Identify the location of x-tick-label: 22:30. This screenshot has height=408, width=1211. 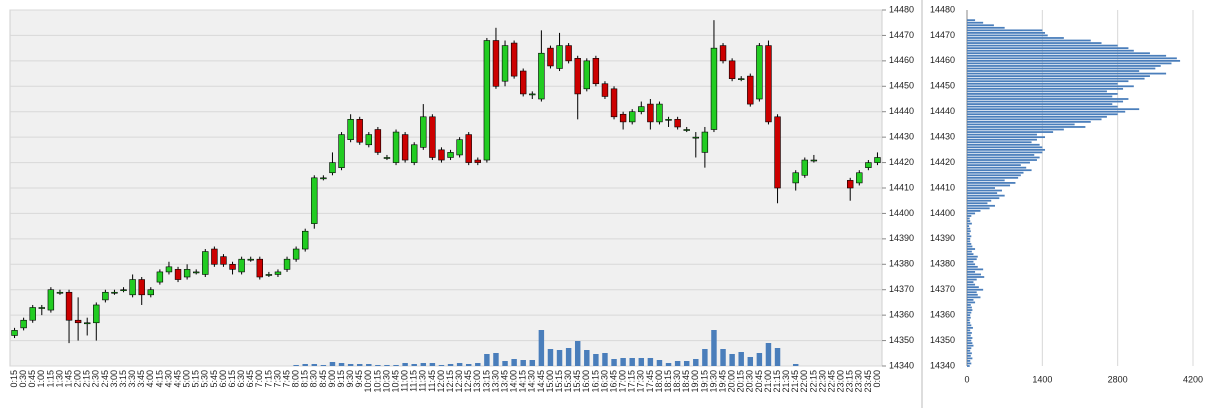
(822, 381).